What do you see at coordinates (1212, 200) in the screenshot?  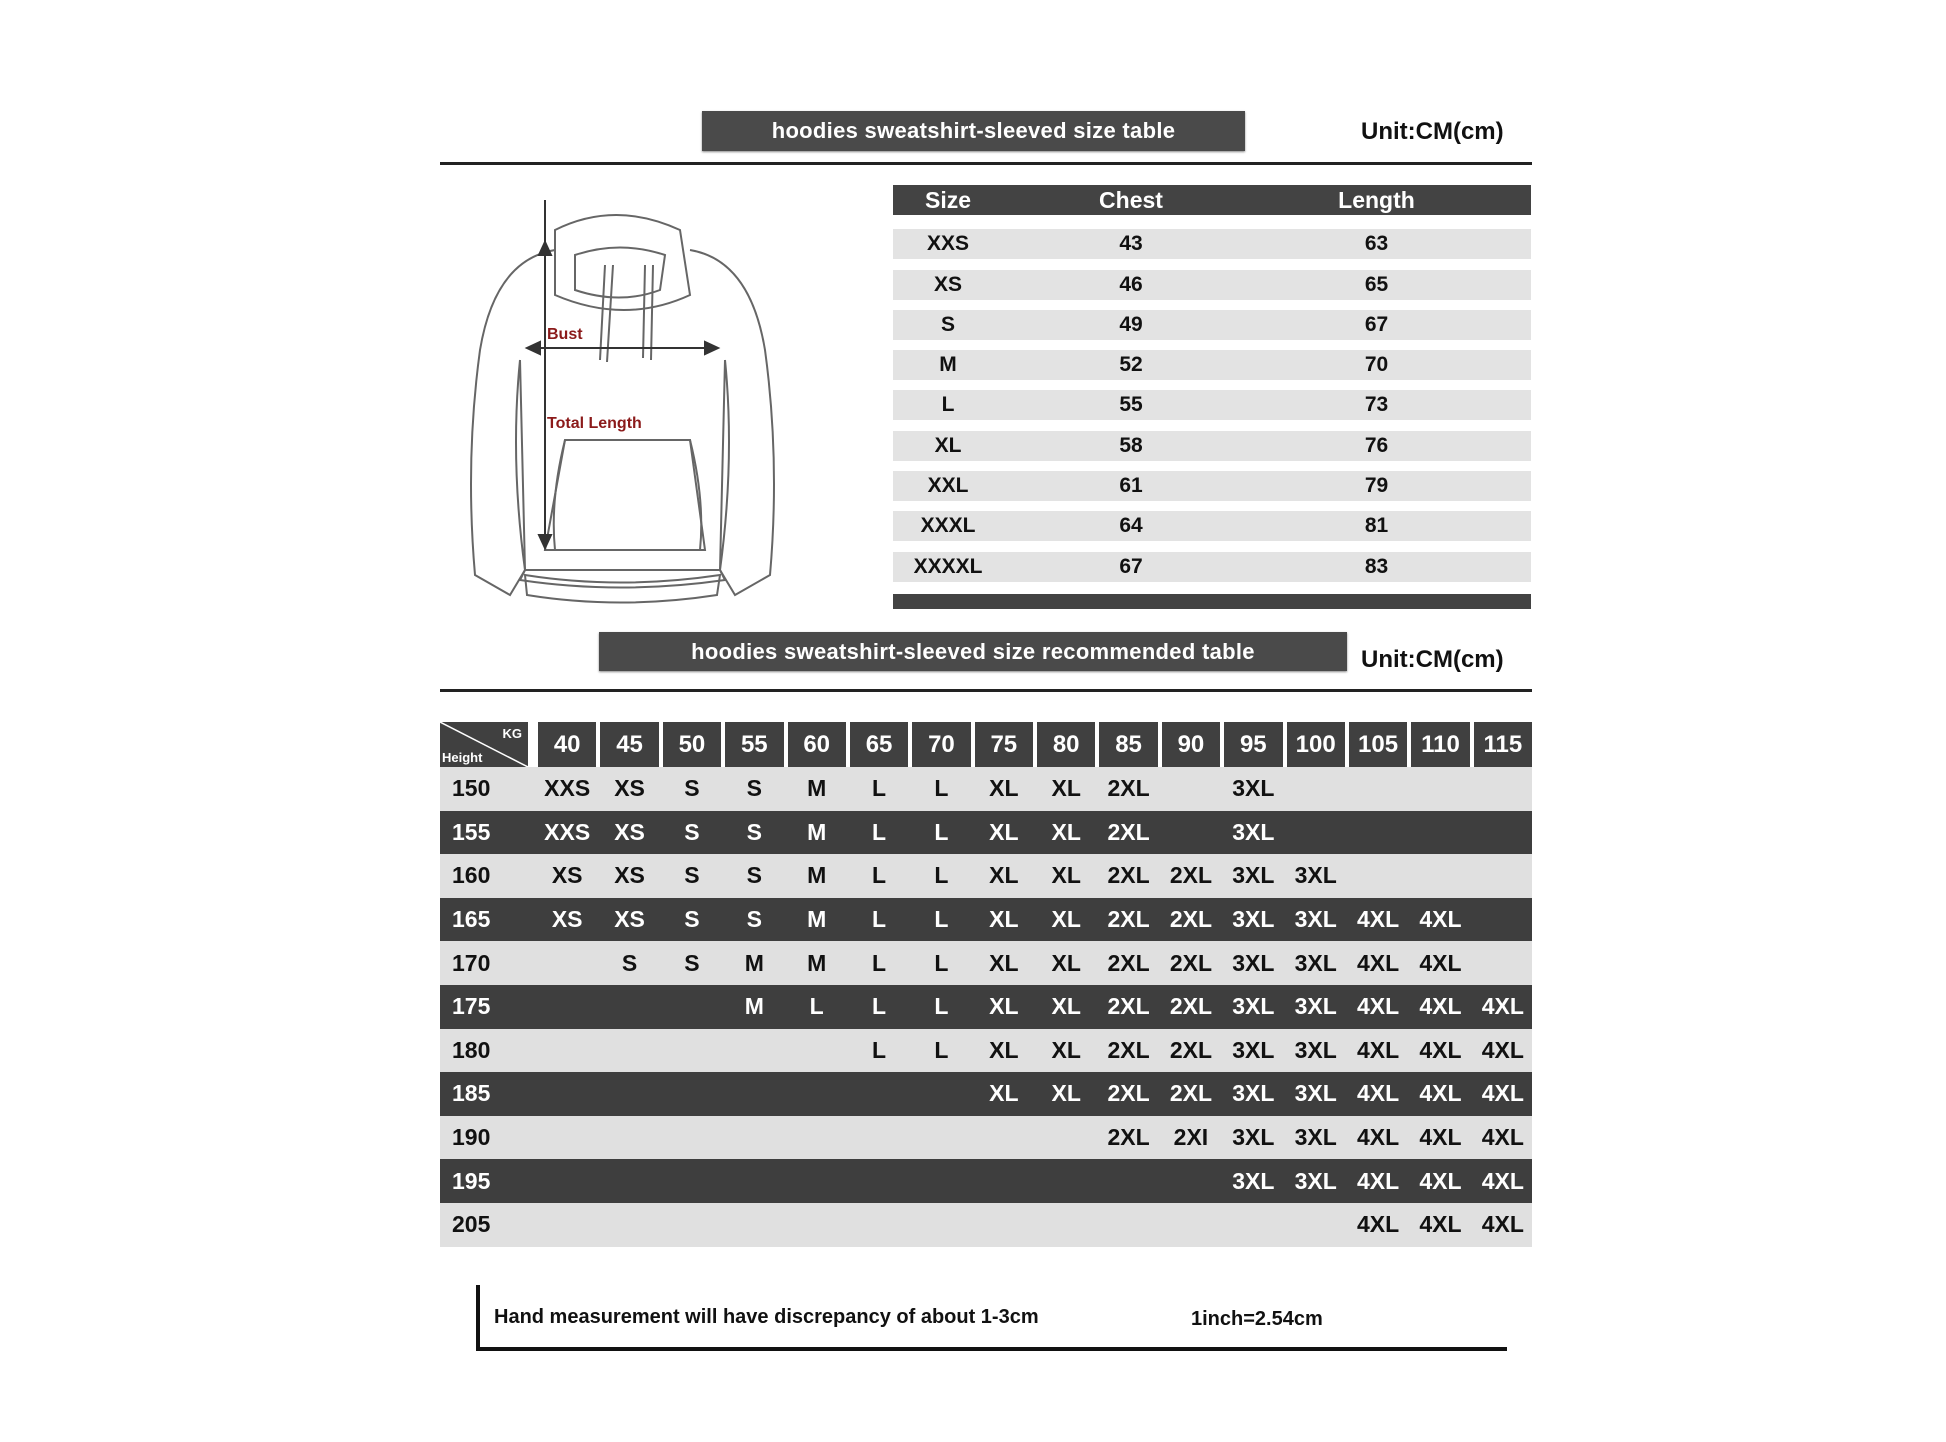 I see `size-table-header: Size Chest Length` at bounding box center [1212, 200].